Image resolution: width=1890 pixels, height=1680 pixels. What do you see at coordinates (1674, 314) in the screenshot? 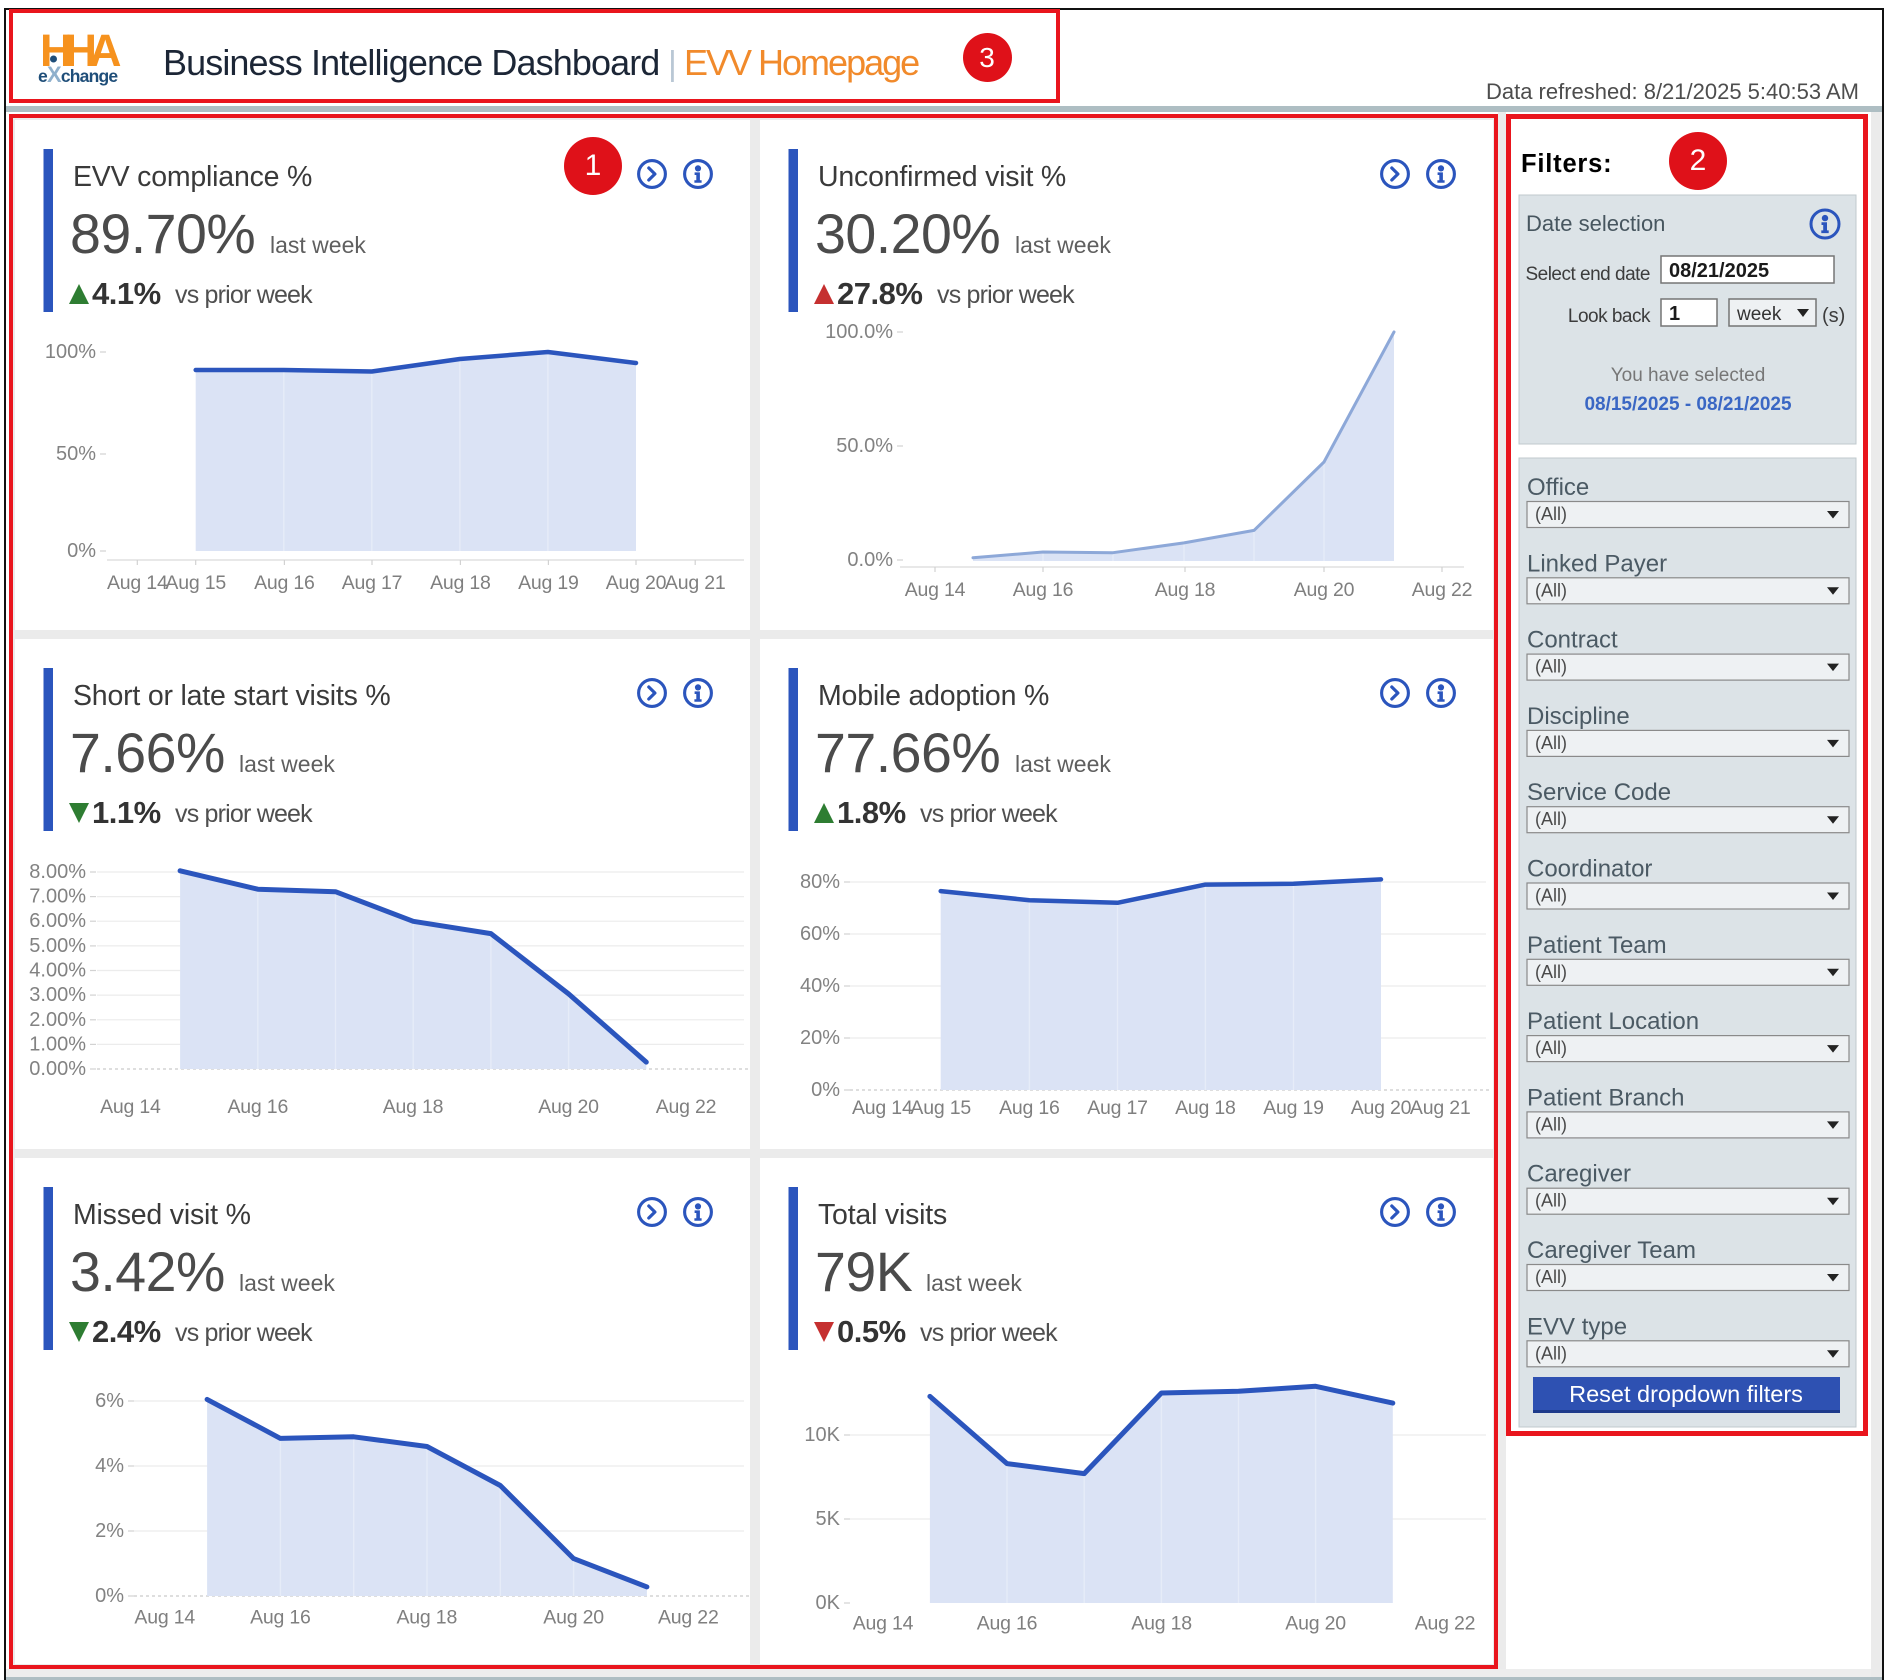
I see `svg-text: 1` at bounding box center [1674, 314].